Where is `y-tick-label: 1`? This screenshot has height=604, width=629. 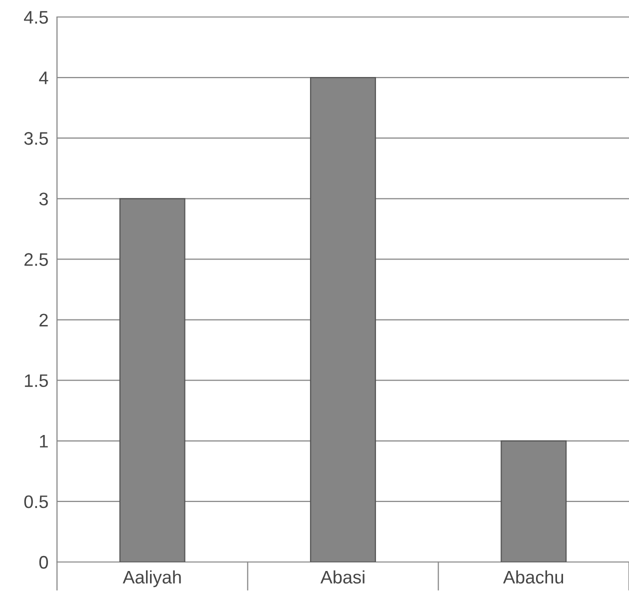 y-tick-label: 1 is located at coordinates (44, 441).